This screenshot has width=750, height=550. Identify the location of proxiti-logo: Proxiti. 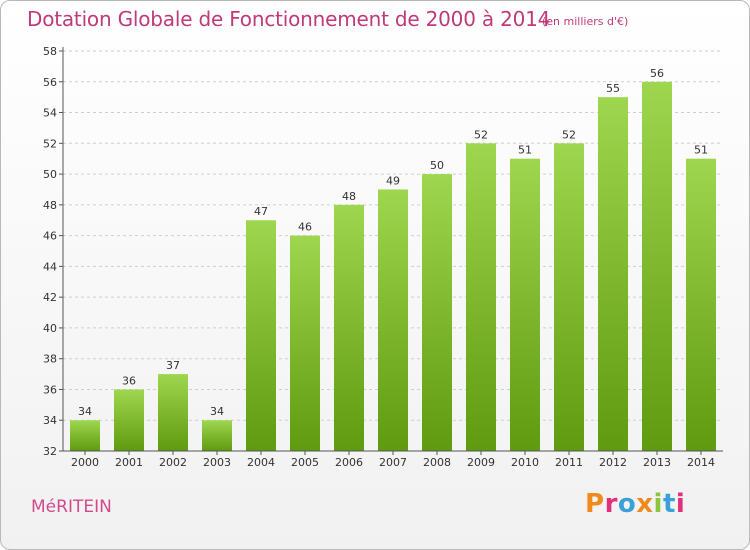
(635, 504).